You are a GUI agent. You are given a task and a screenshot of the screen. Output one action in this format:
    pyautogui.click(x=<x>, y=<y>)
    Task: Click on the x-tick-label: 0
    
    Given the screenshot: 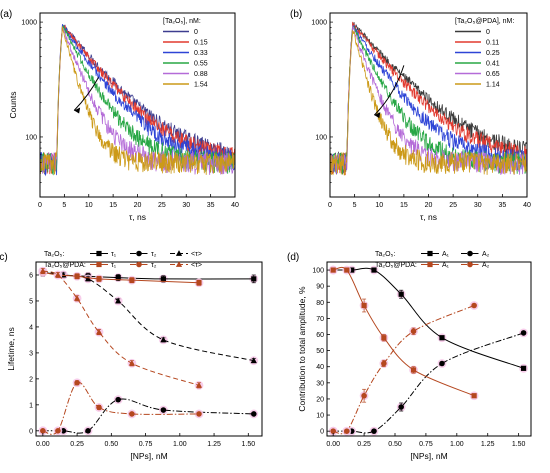 What is the action you would take?
    pyautogui.click(x=40, y=205)
    